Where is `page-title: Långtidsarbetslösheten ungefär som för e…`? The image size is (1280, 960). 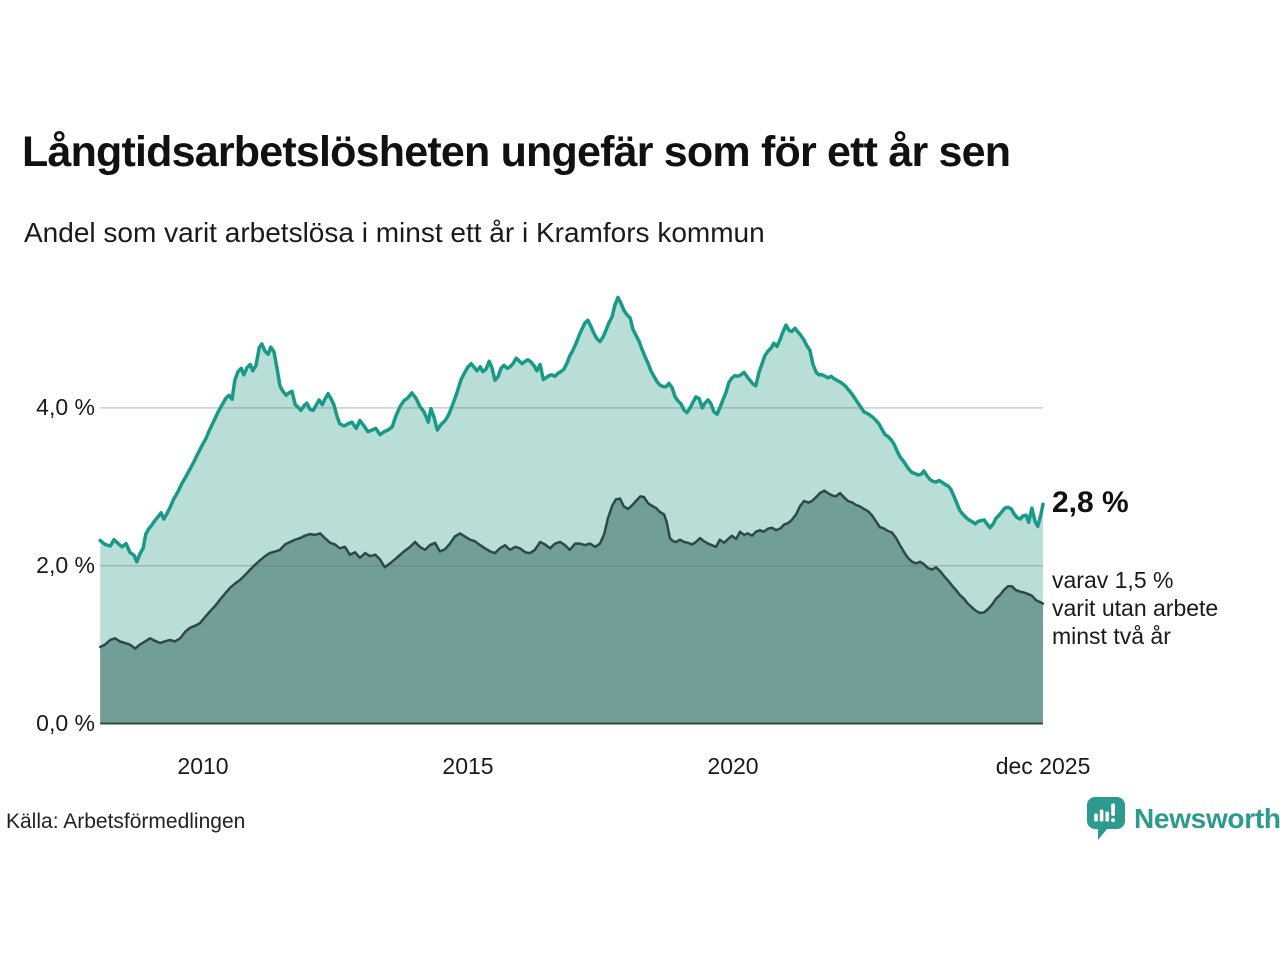
page-title: Långtidsarbetslösheten ungefär som för e… is located at coordinates (516, 152).